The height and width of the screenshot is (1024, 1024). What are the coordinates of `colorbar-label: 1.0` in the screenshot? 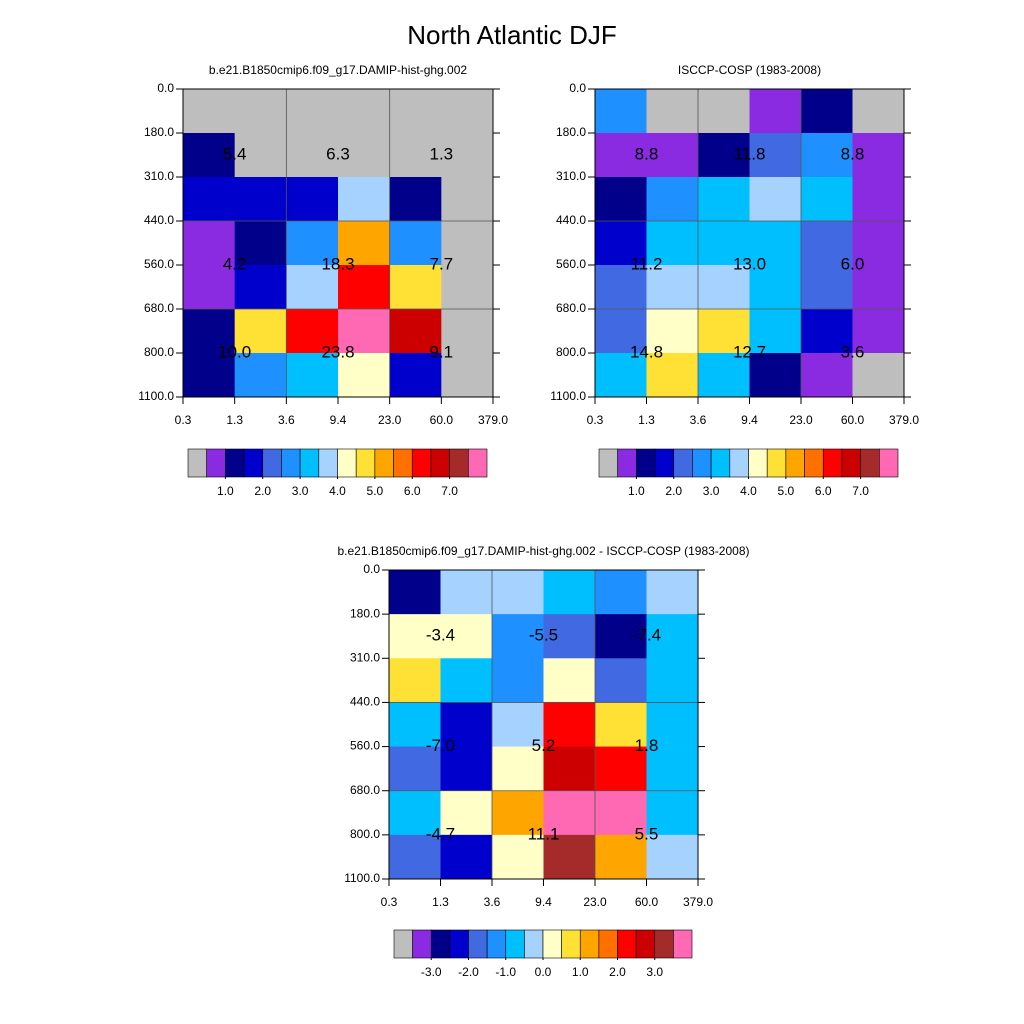 It's located at (225, 491).